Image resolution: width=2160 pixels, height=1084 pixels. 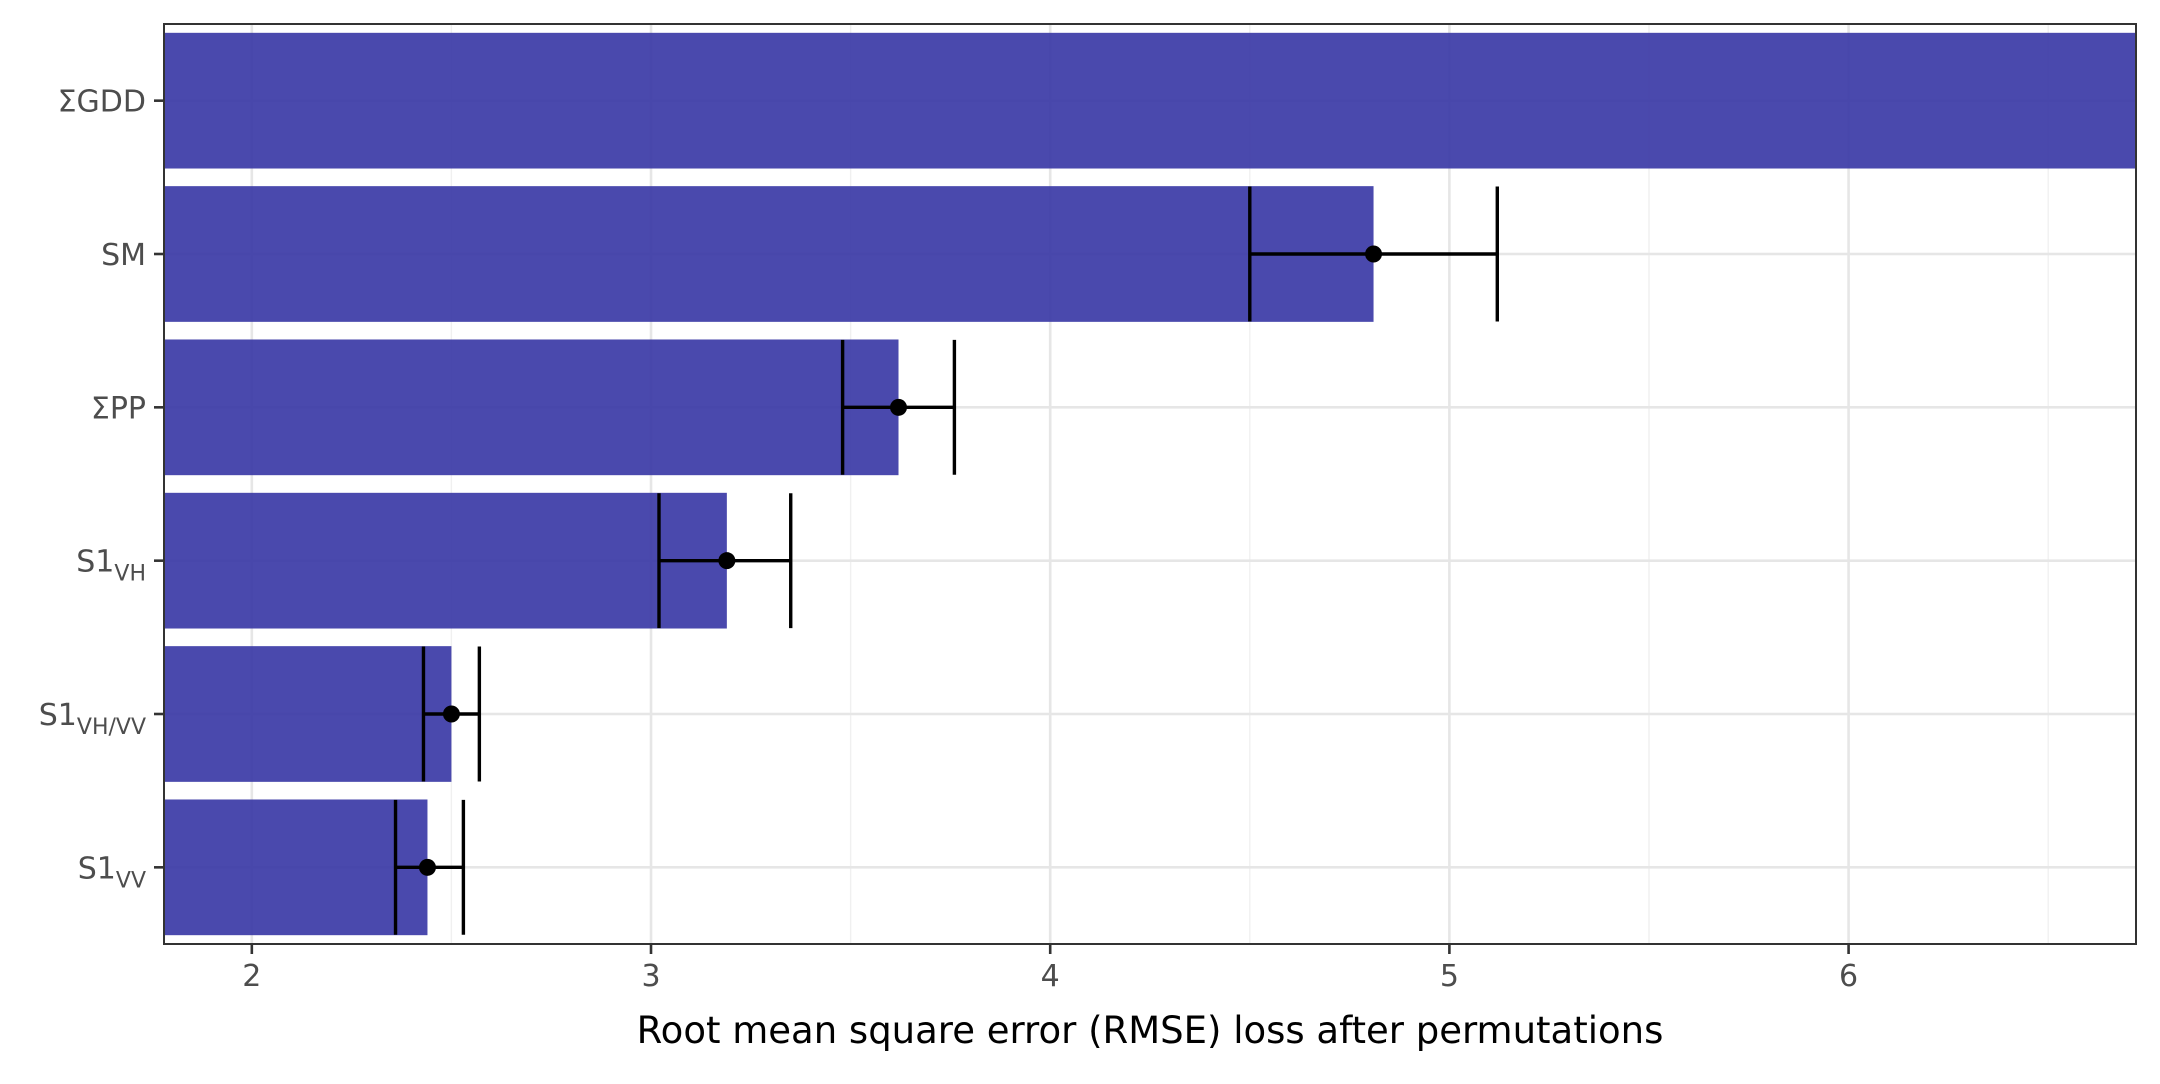 What do you see at coordinates (251, 976) in the screenshot?
I see `x-tick-label: 2` at bounding box center [251, 976].